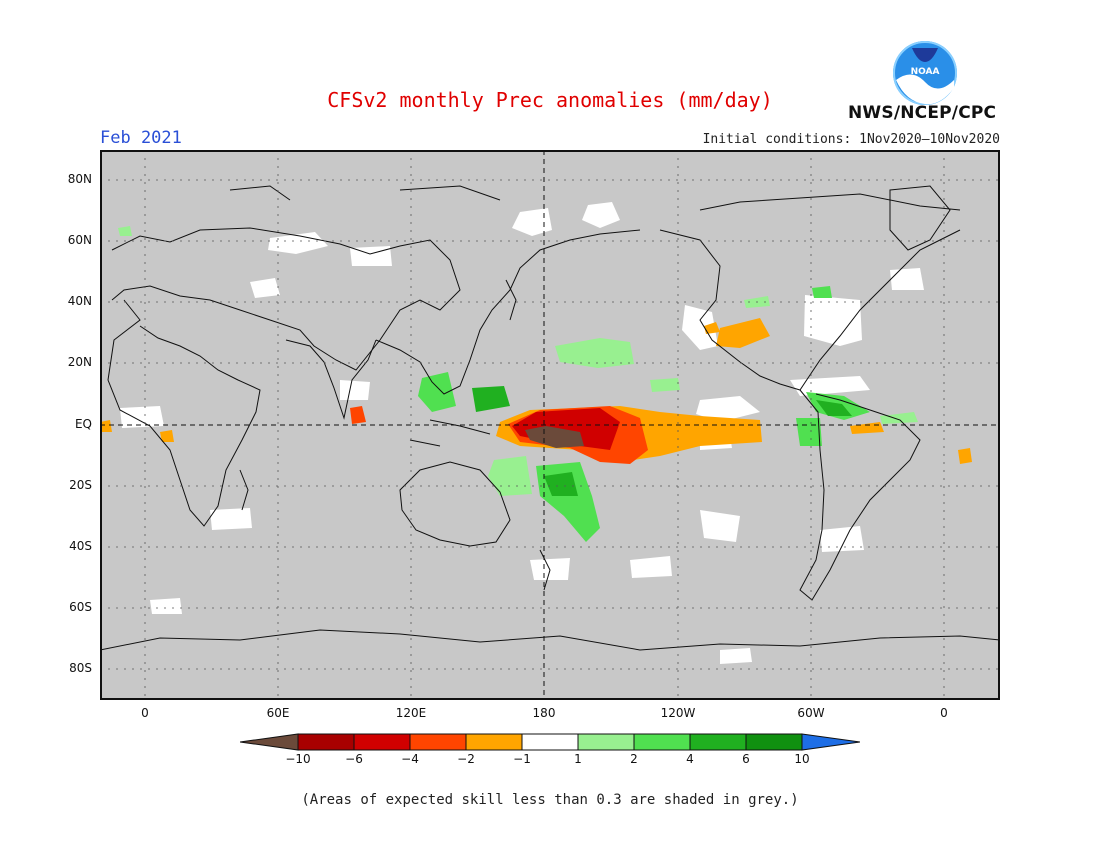  What do you see at coordinates (269, 742) in the screenshot?
I see `legend-swatch-min` at bounding box center [269, 742].